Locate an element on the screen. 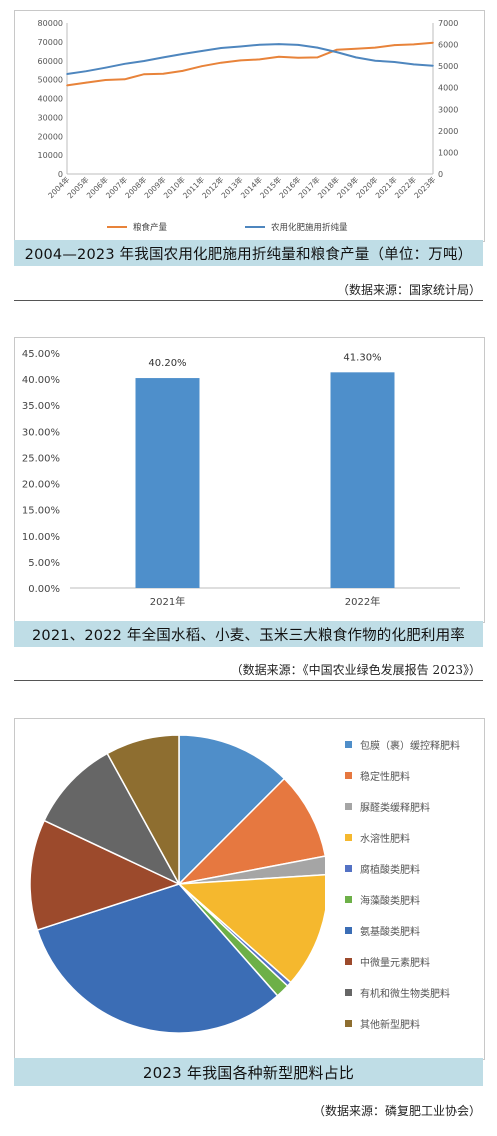  y-tick-label: 30.00% is located at coordinates (41, 432).